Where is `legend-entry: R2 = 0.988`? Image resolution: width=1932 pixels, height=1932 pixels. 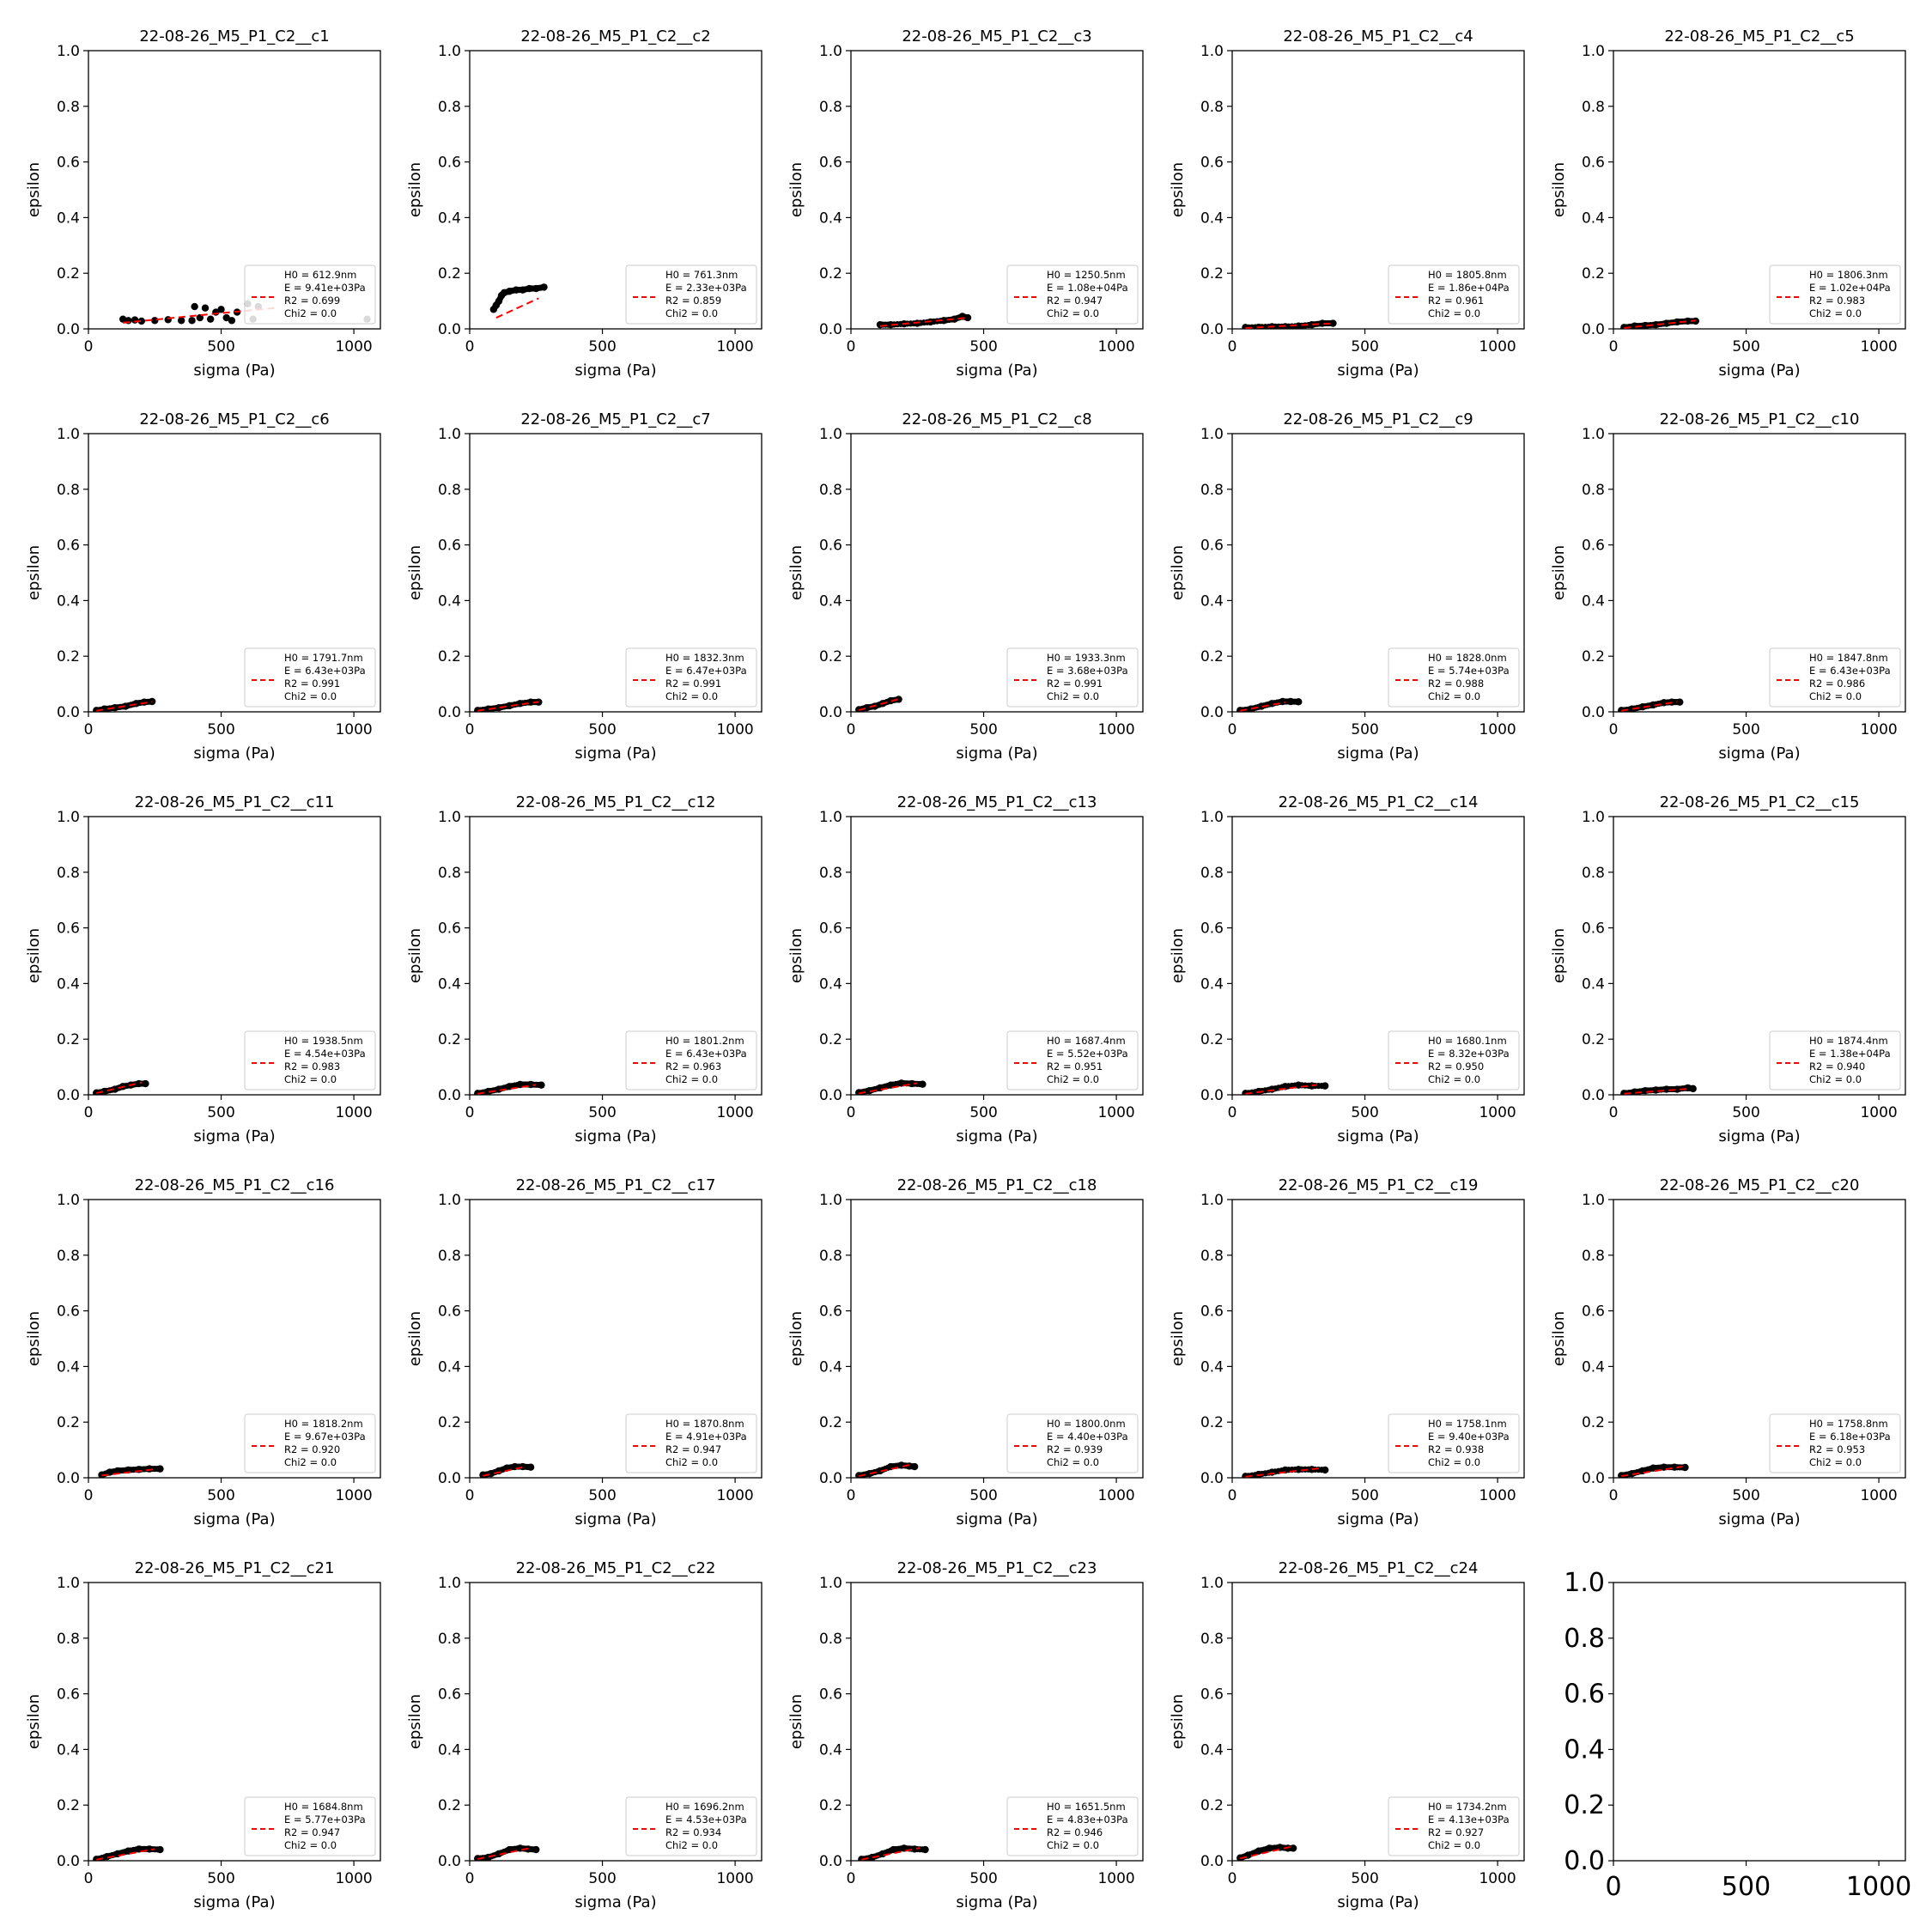
legend-entry: R2 = 0.988 is located at coordinates (1456, 684).